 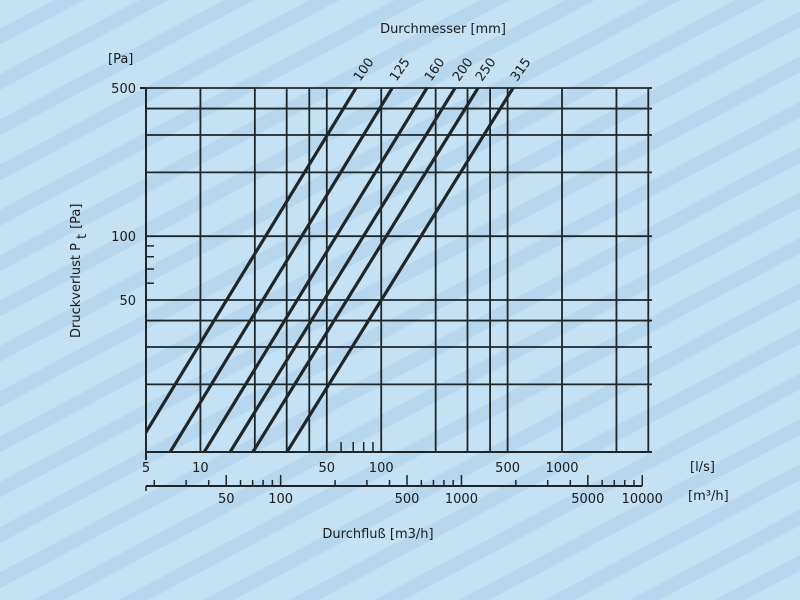 I want to click on x-tick-label: 100, so click(x=381, y=468).